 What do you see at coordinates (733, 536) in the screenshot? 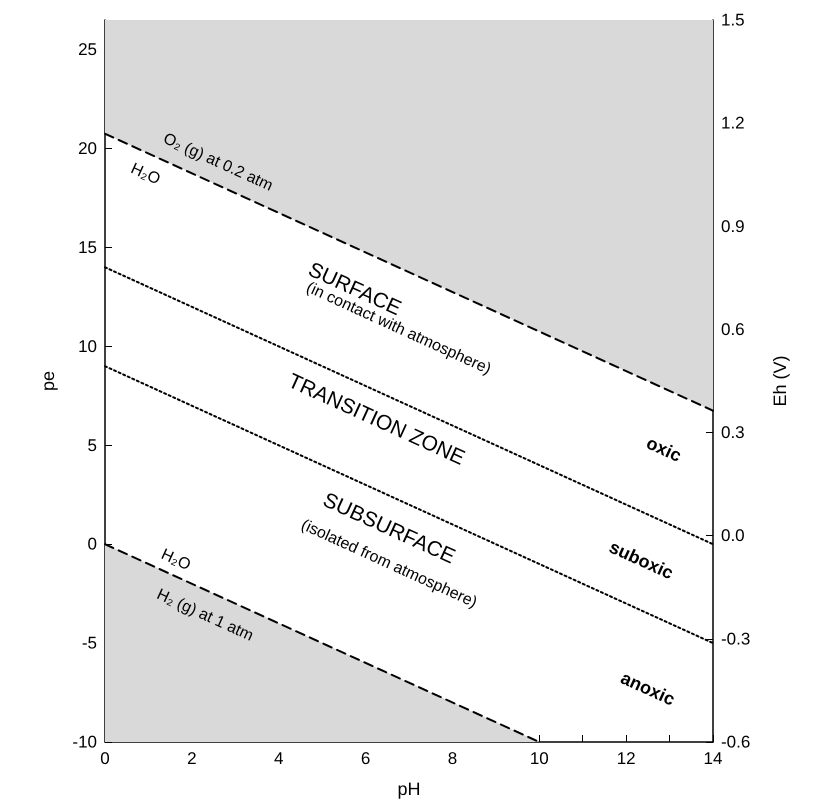
I see `y2-tick-label: 0.0` at bounding box center [733, 536].